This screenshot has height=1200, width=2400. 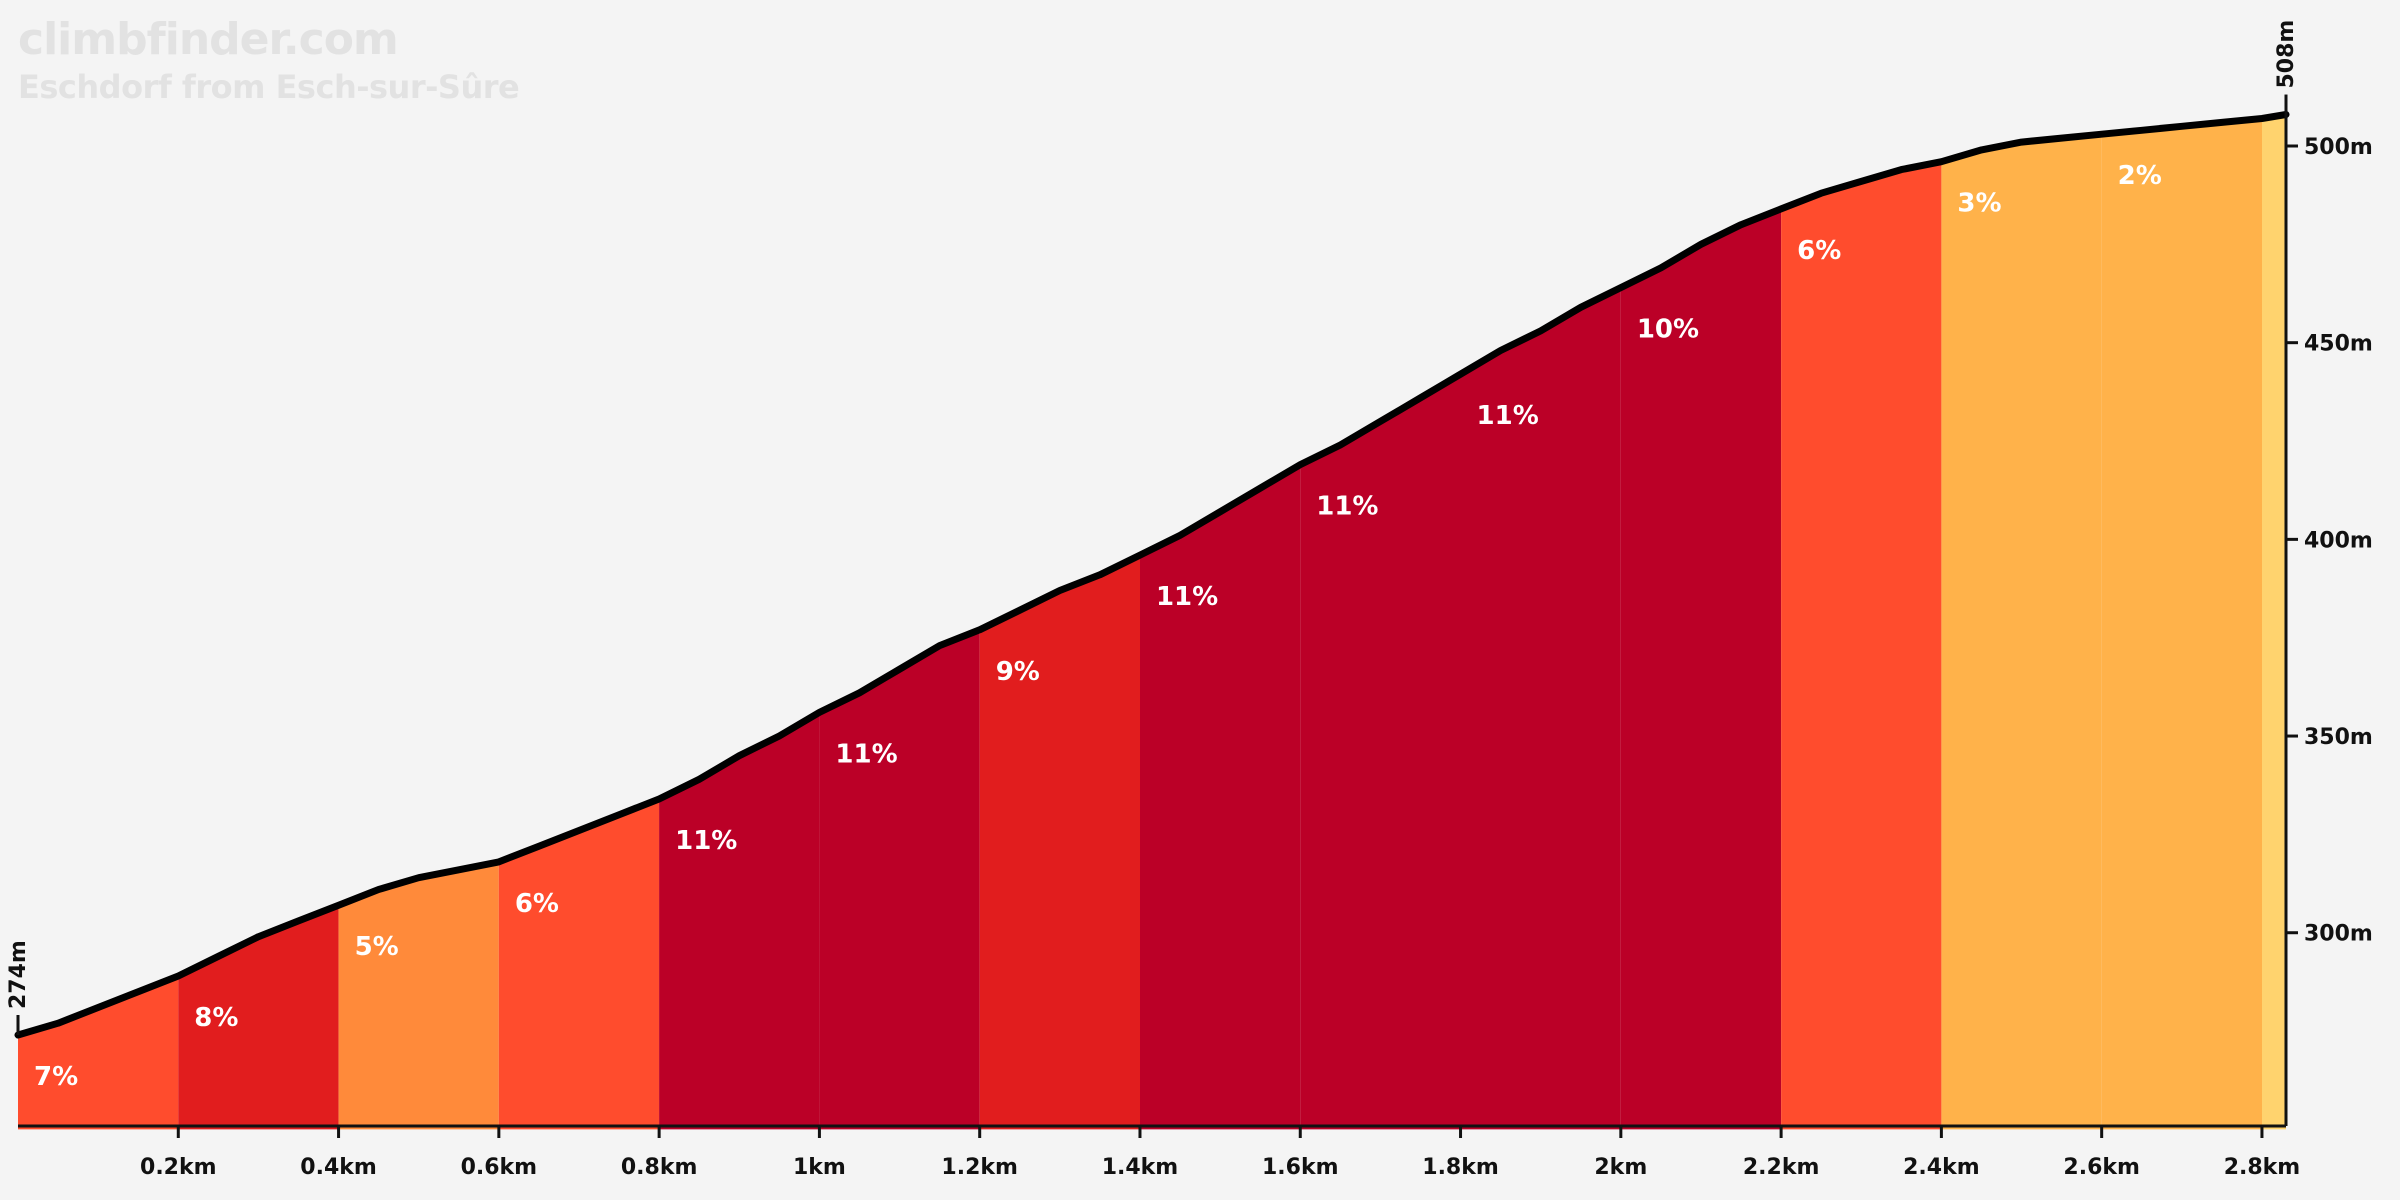 I want to click on y-tick-label-3: 400m, so click(x=2338, y=540).